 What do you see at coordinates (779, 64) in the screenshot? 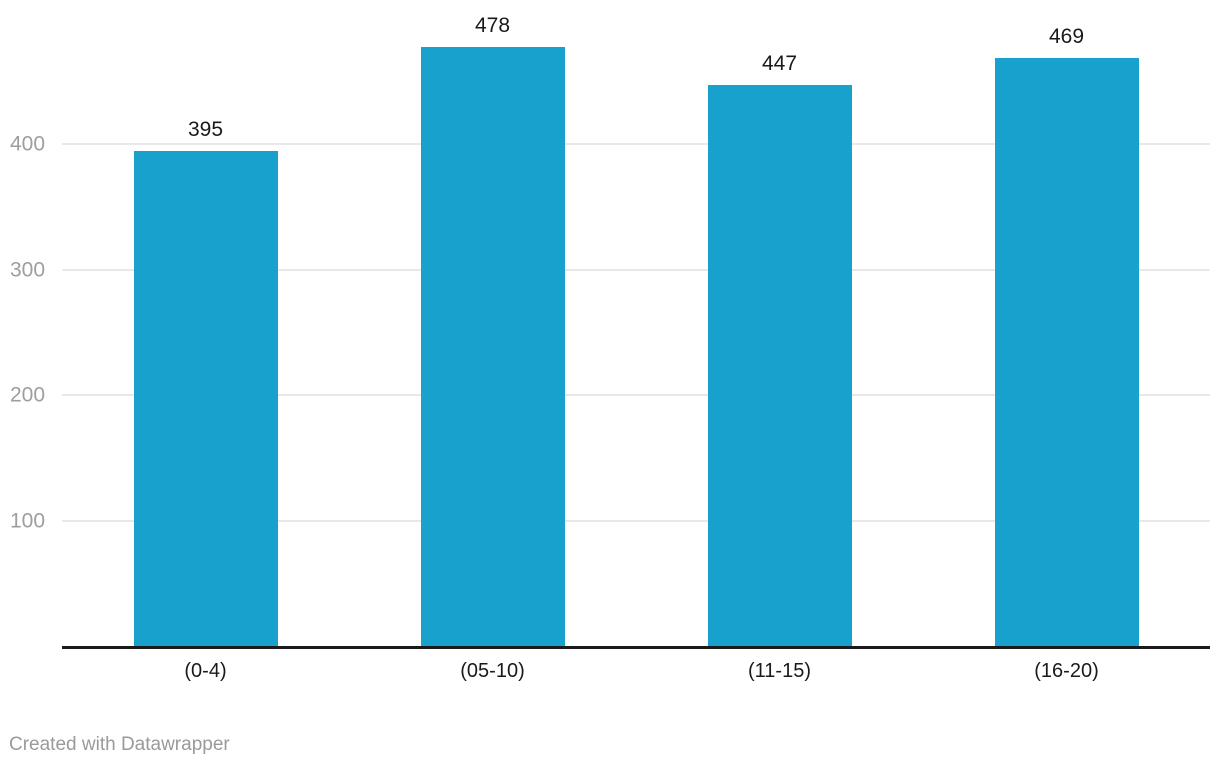
I see `bar-value-label: 447` at bounding box center [779, 64].